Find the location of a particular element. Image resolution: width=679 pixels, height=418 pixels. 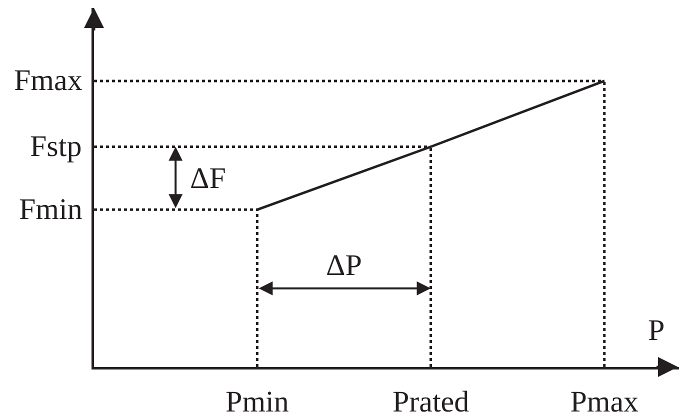

text: Fstp is located at coordinates (56, 146).